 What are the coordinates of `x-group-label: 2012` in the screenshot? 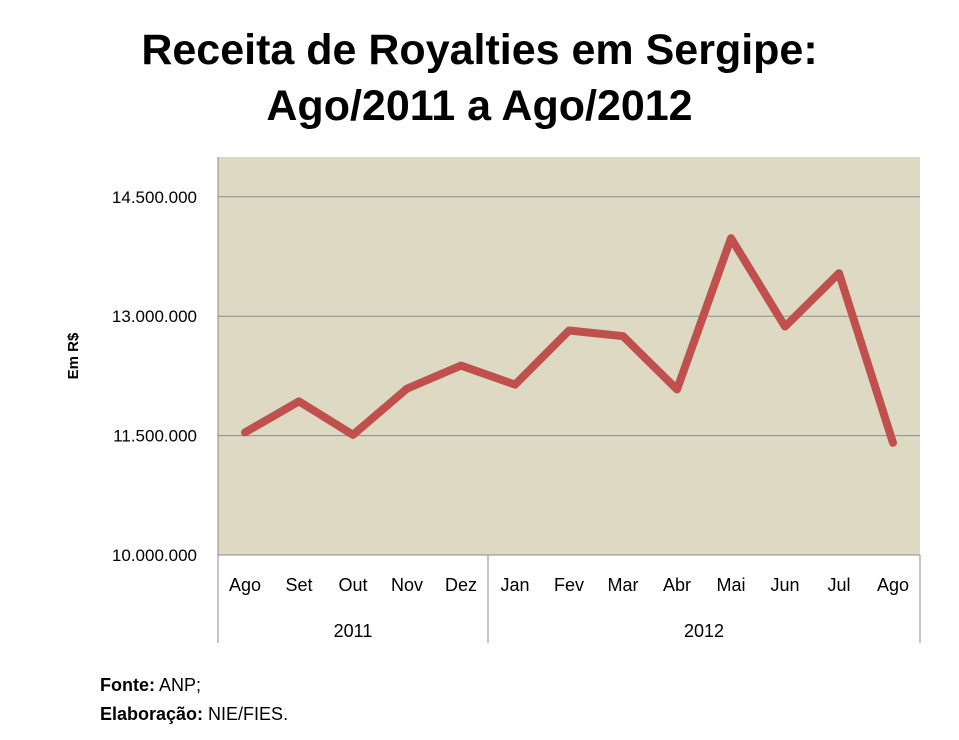 It's located at (704, 631).